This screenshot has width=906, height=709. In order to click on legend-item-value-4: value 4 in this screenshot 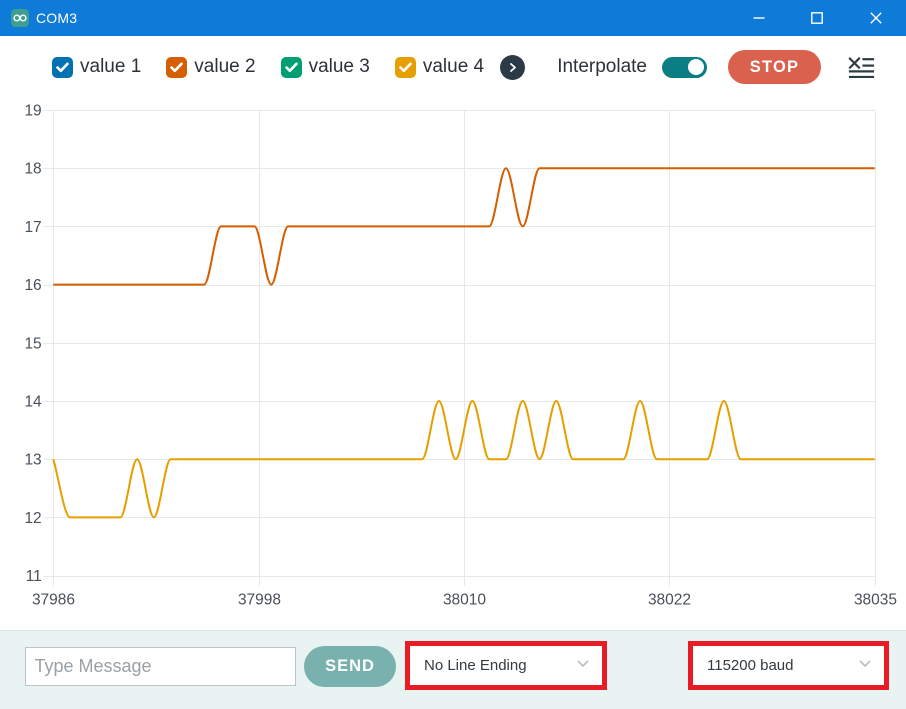, I will do `click(439, 67)`.